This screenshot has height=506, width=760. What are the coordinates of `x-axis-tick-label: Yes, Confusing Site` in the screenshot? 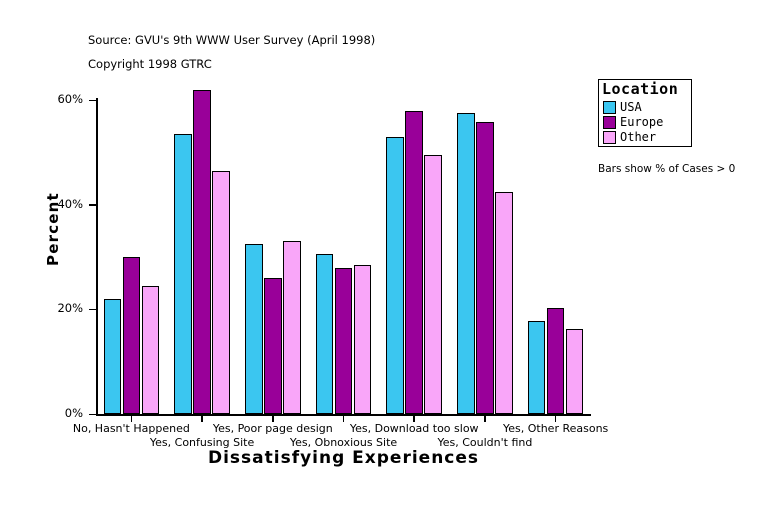 It's located at (202, 442).